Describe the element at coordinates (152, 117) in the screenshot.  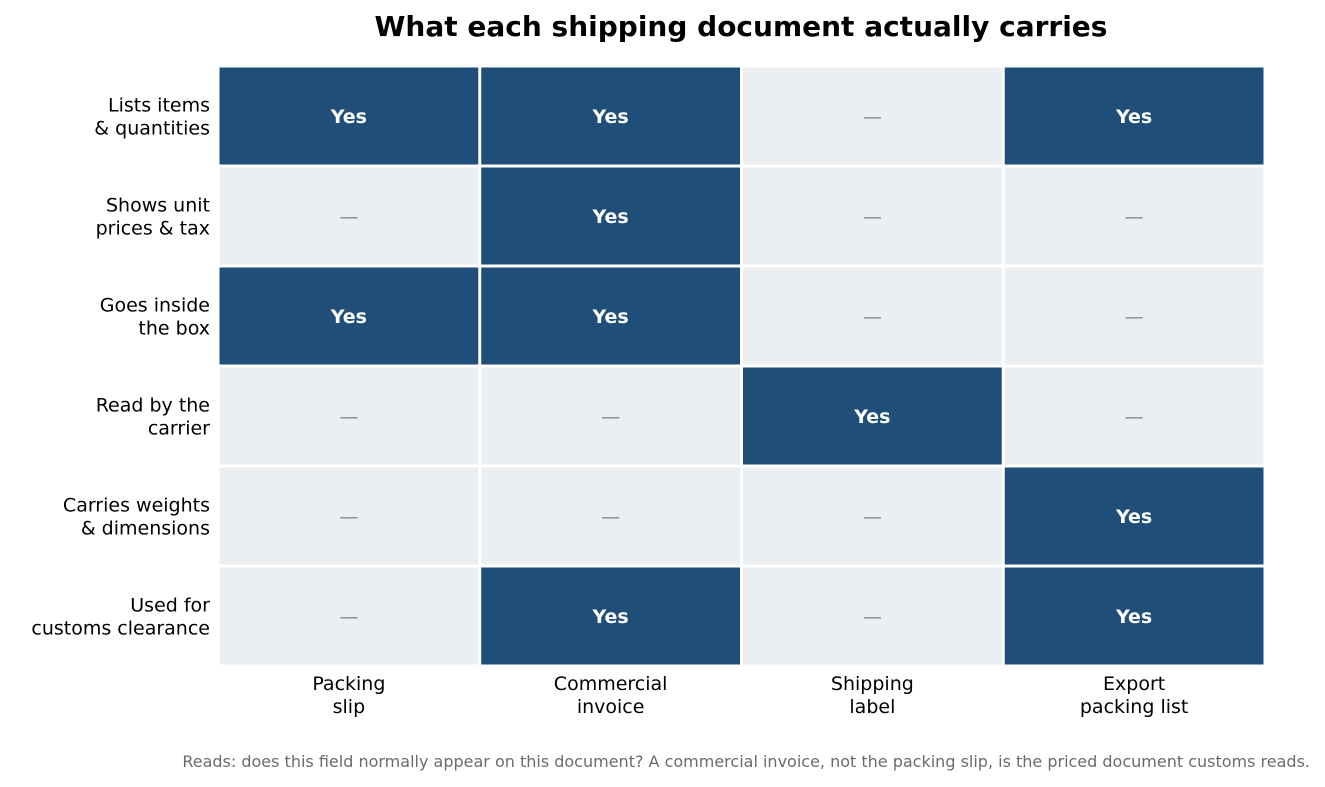
I see `row-label: Lists items & quantities` at that location.